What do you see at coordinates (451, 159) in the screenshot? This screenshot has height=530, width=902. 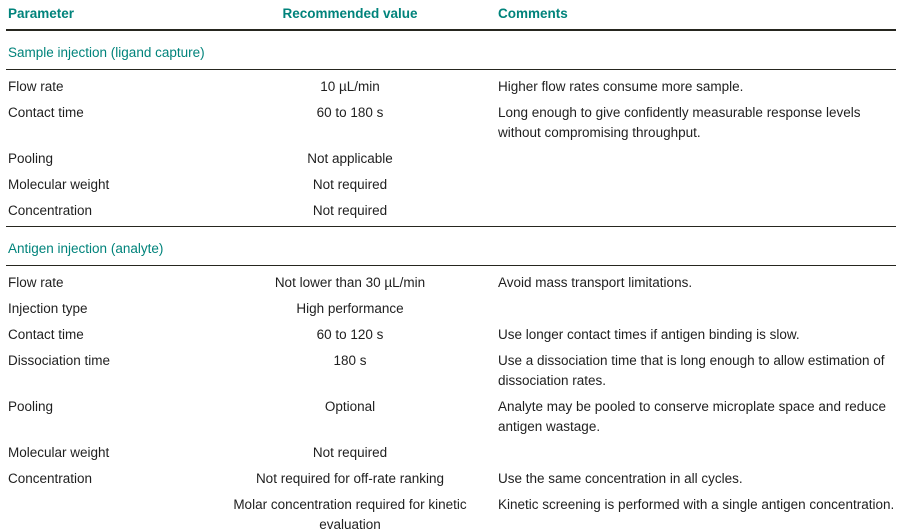 I see `table-row: Pooling Not applicable` at bounding box center [451, 159].